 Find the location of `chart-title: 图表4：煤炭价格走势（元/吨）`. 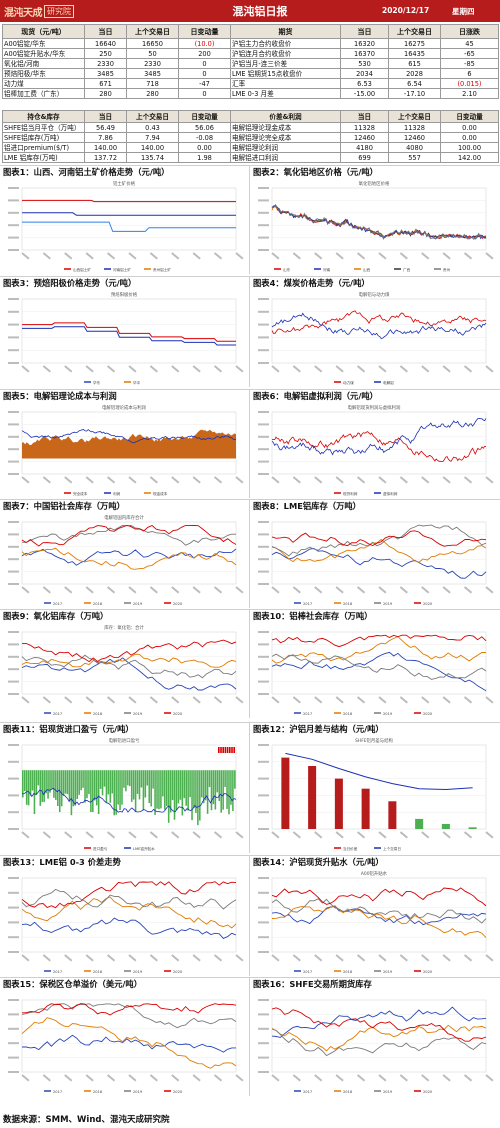

chart-title: 图表4：煤炭价格走势（元/吨） is located at coordinates (311, 283).